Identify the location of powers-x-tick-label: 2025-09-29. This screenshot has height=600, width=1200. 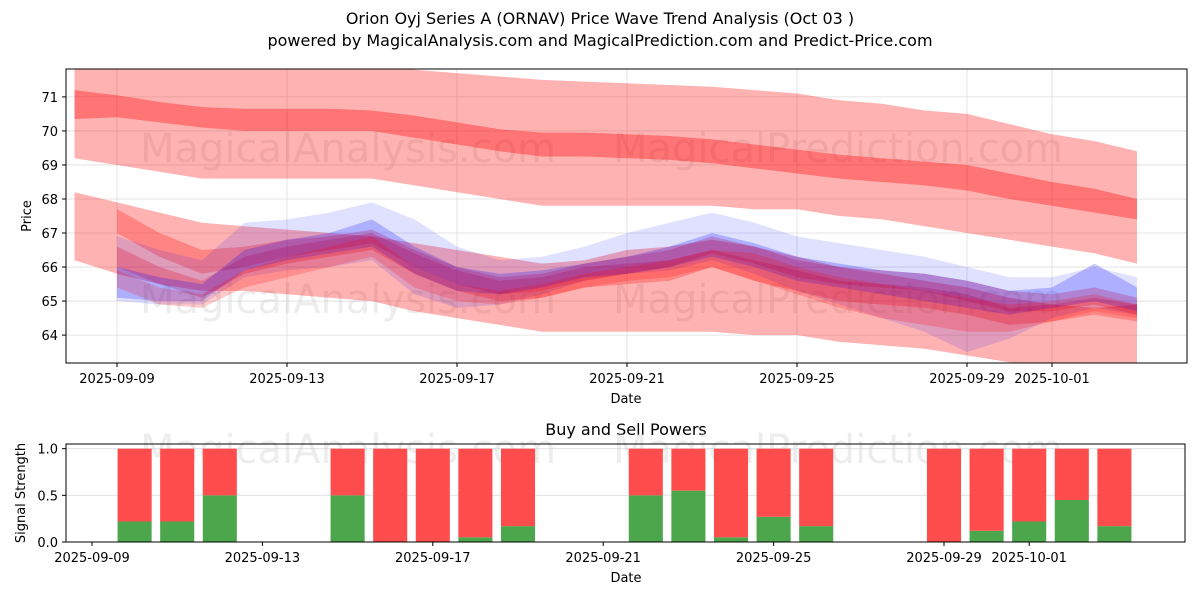
(944, 558).